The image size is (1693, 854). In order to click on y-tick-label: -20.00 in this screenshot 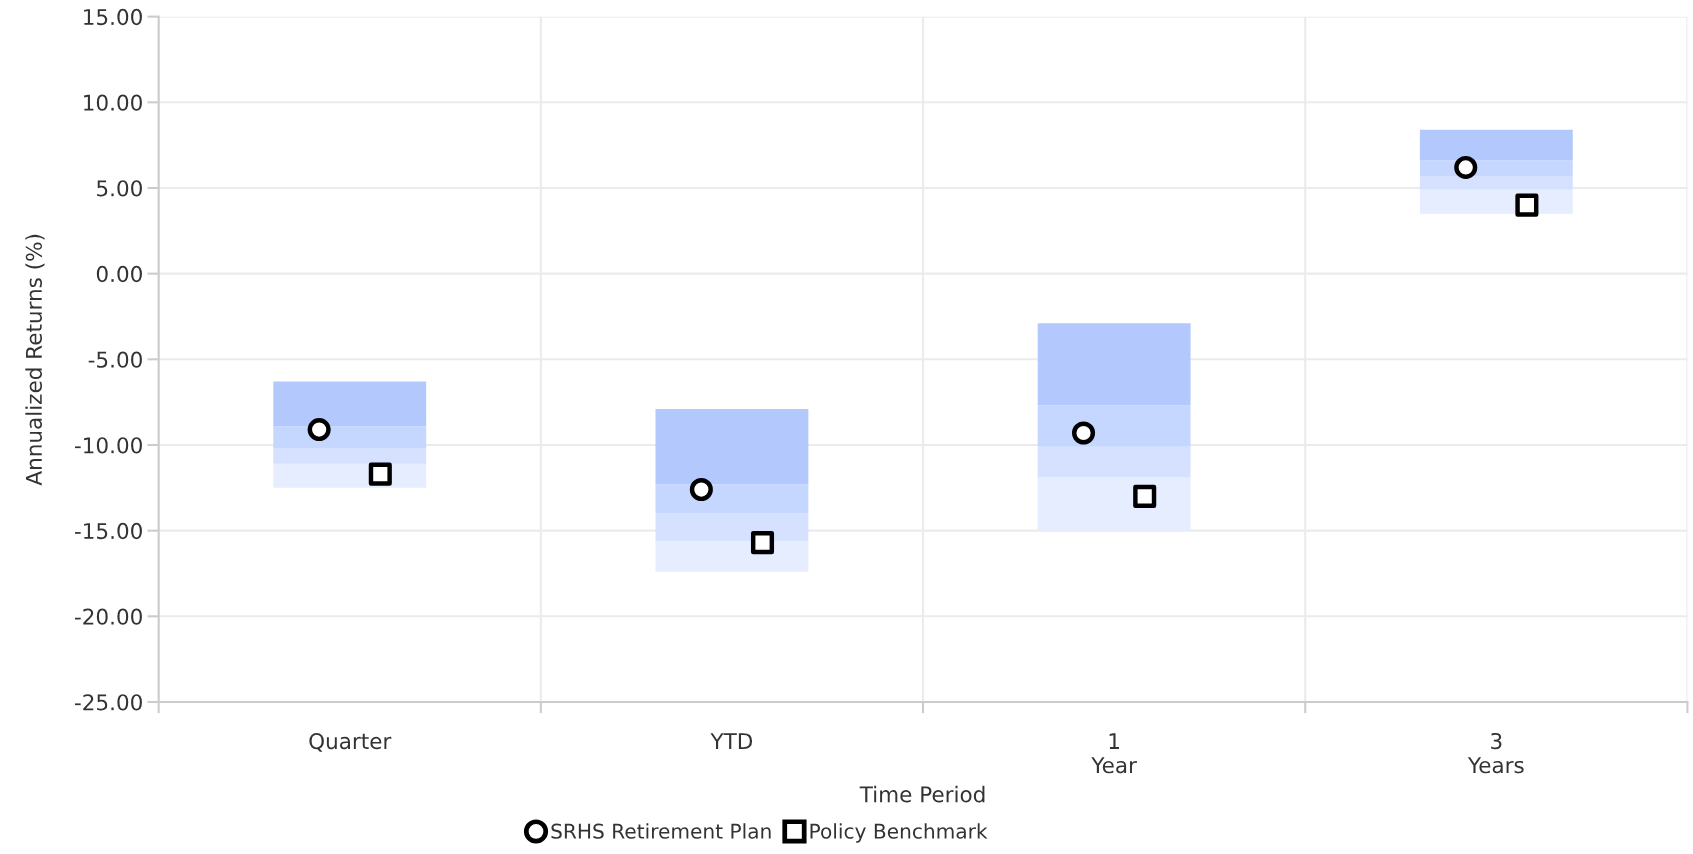, I will do `click(108, 616)`.